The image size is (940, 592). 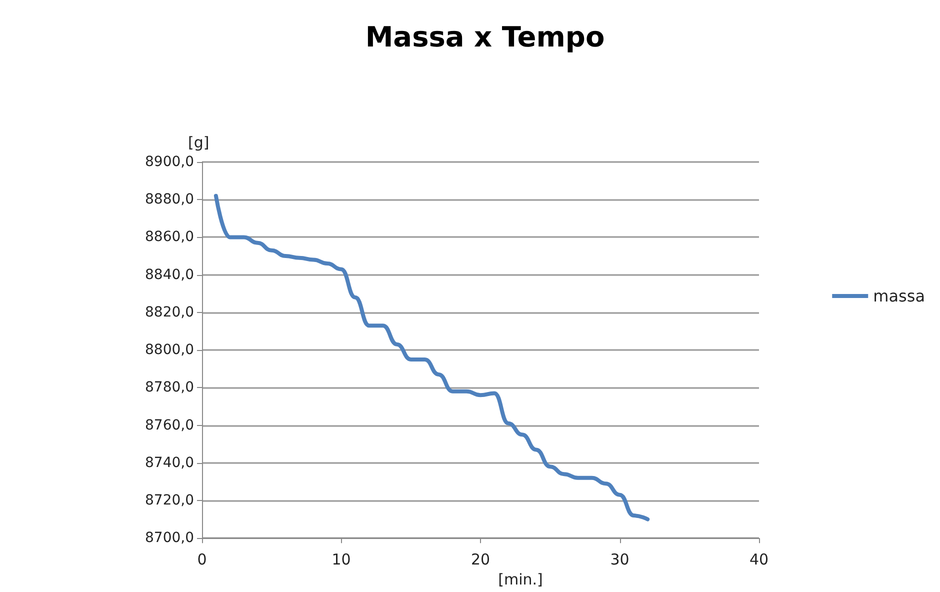 I want to click on y-tick-label: 8880,0, so click(x=169, y=200).